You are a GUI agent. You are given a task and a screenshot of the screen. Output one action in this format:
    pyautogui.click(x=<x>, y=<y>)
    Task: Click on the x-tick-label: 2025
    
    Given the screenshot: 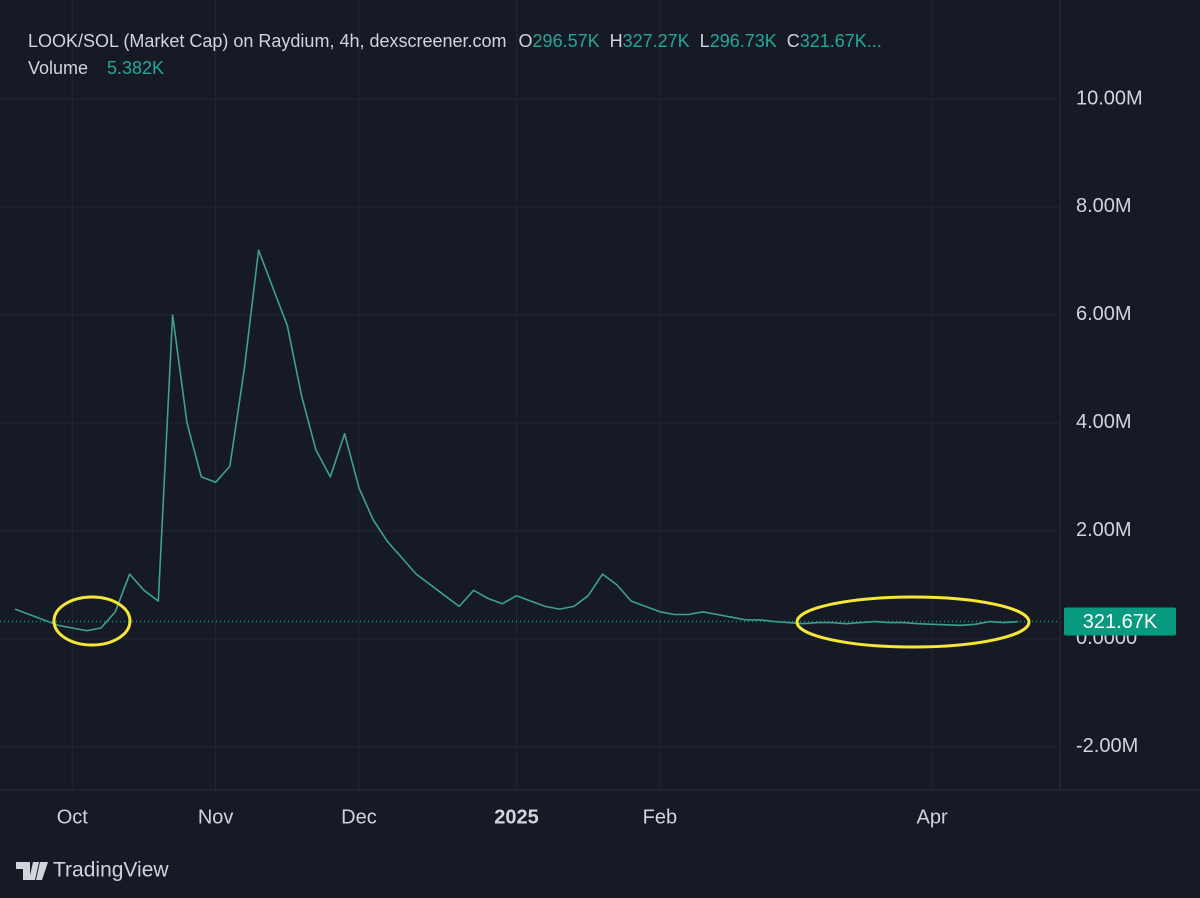 What is the action you would take?
    pyautogui.click(x=516, y=817)
    